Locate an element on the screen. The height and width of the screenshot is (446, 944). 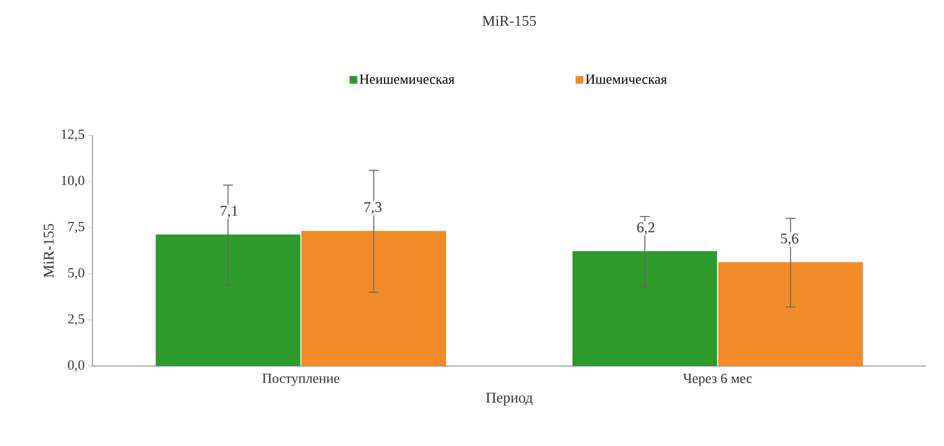
data-label: 5,6 is located at coordinates (789, 240).